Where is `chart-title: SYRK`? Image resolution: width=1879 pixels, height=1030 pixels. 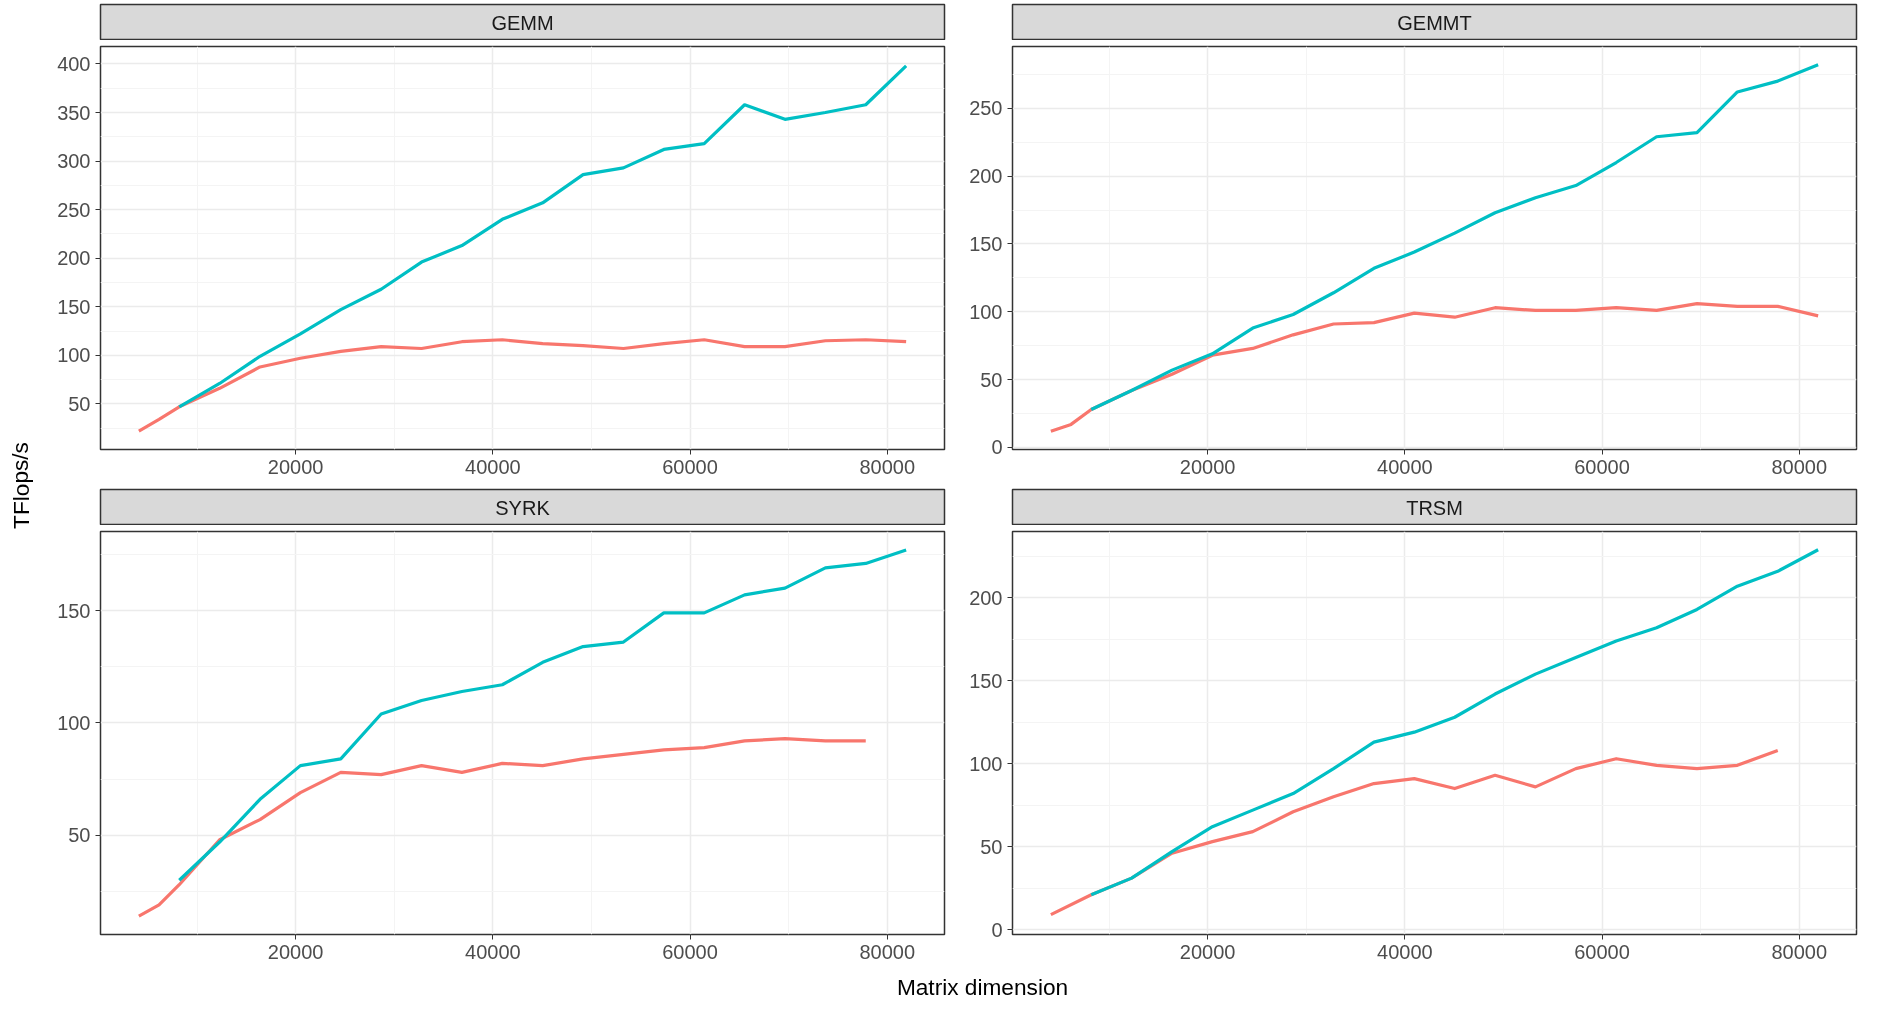 chart-title: SYRK is located at coordinates (523, 507).